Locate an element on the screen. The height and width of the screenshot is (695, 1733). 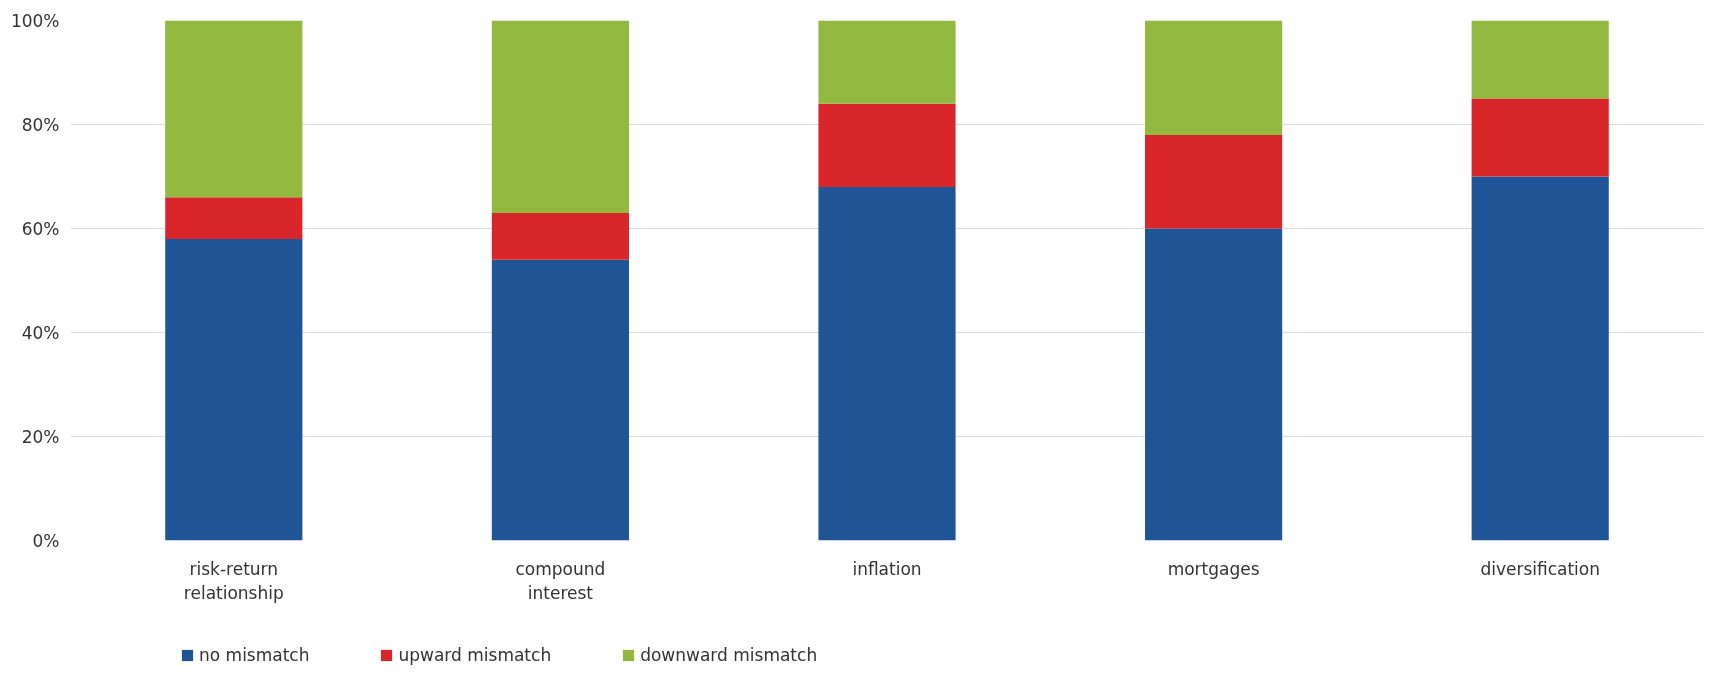
x-tick-label: compound interest is located at coordinates (560, 580).